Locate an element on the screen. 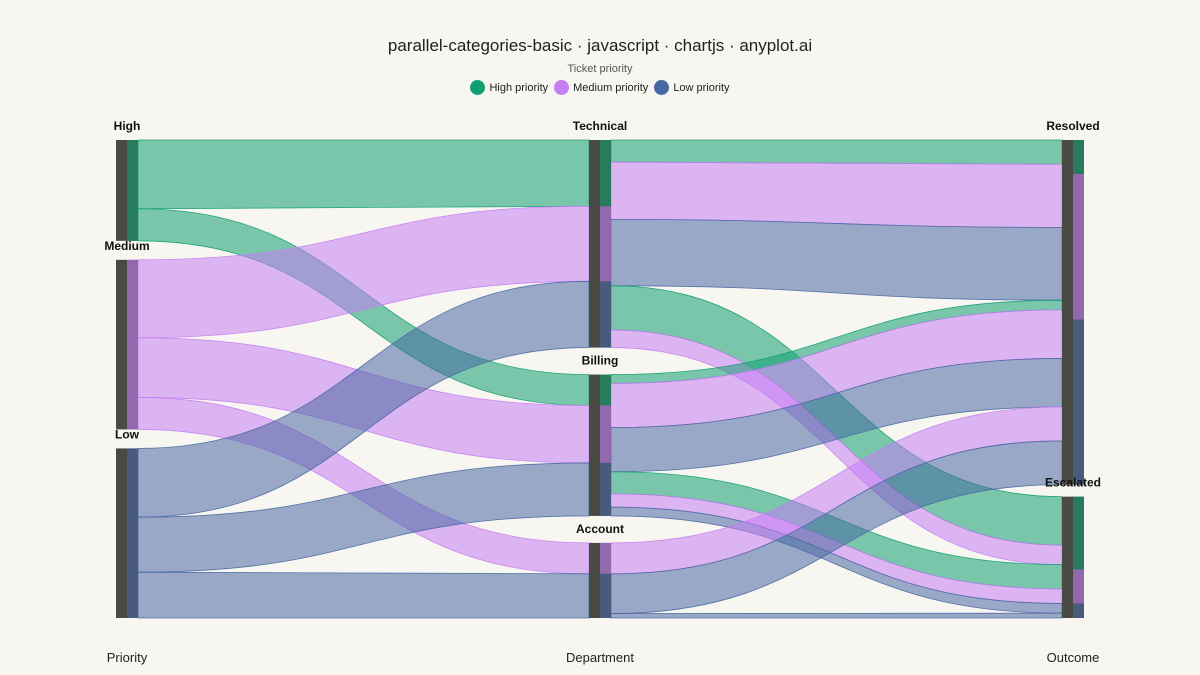  legend-item-high: High priority is located at coordinates (509, 87).